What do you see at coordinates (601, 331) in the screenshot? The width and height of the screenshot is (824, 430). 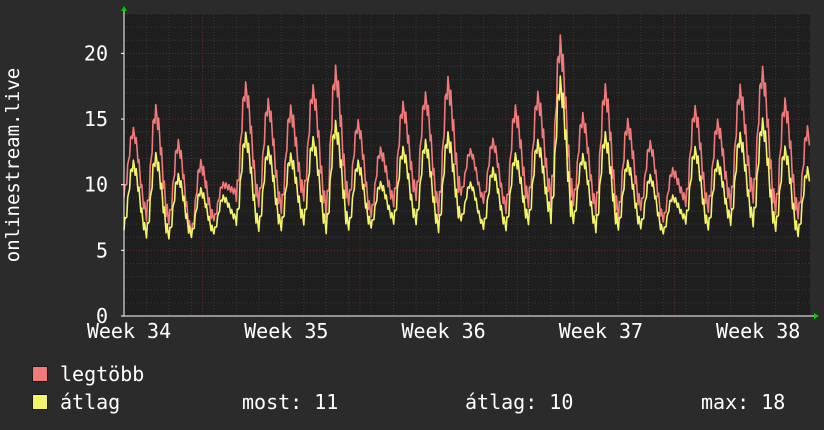 I see `x-tick-label: Week 37` at bounding box center [601, 331].